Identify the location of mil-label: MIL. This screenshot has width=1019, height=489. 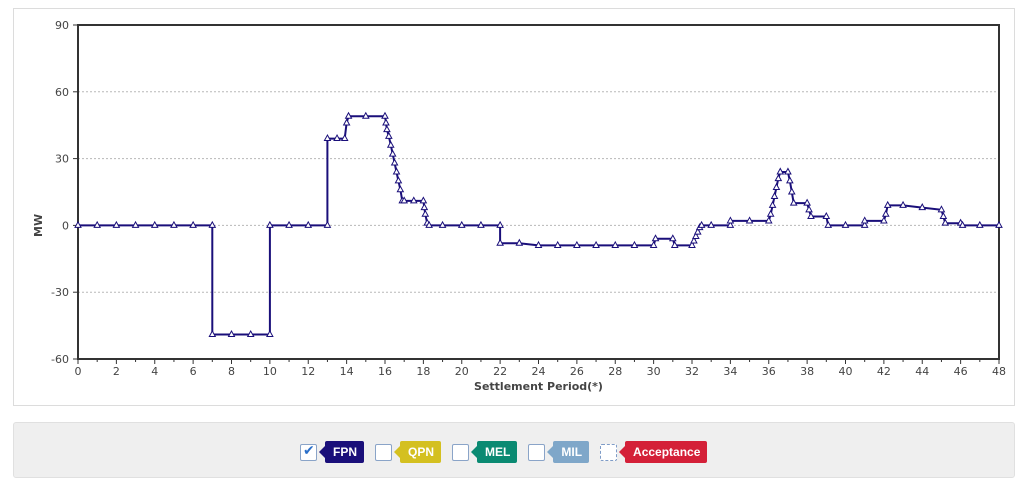
(568, 452).